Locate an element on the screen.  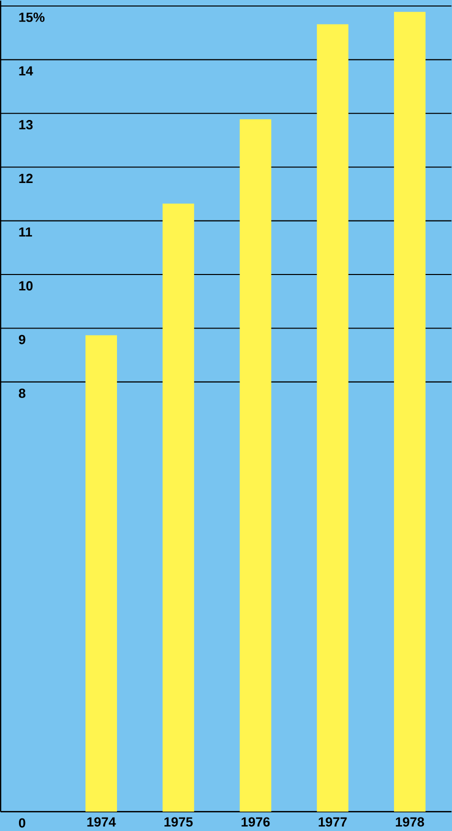
x-tick-label: 1975 is located at coordinates (178, 822).